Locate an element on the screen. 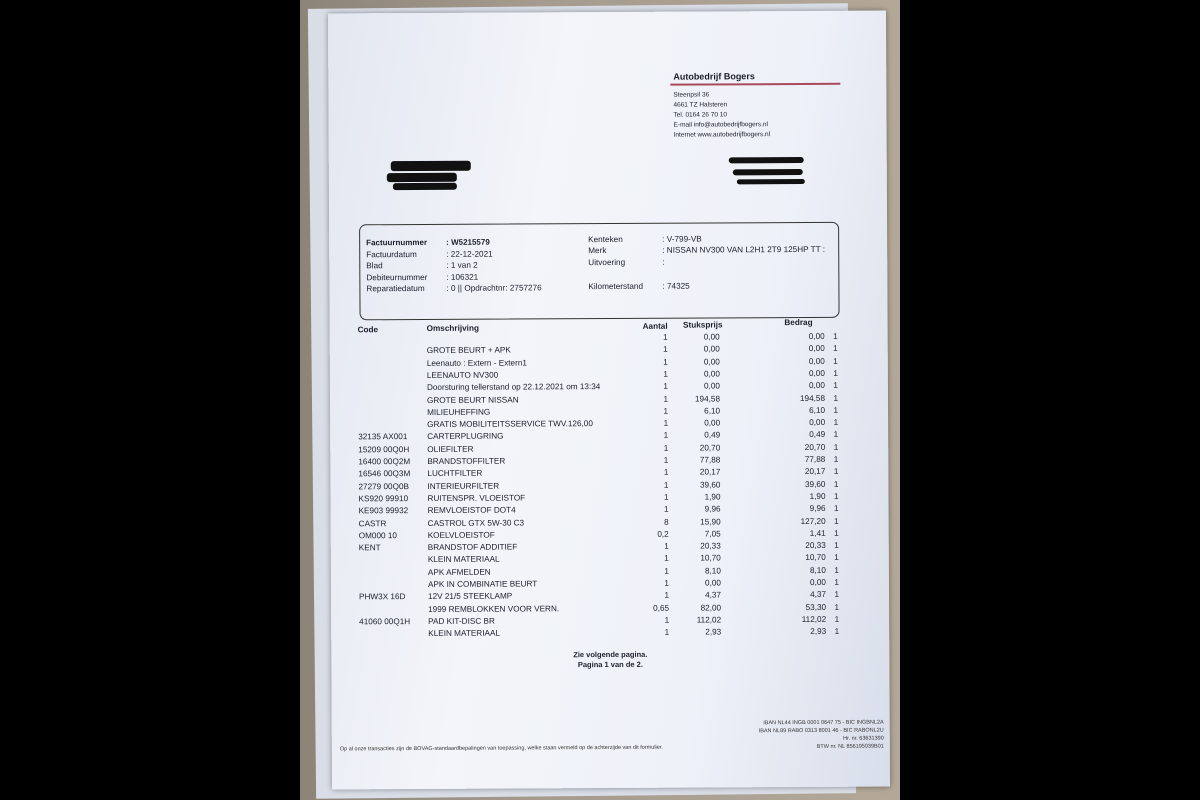  cell-desc: GROTE BEURT + APK is located at coordinates (468, 350).